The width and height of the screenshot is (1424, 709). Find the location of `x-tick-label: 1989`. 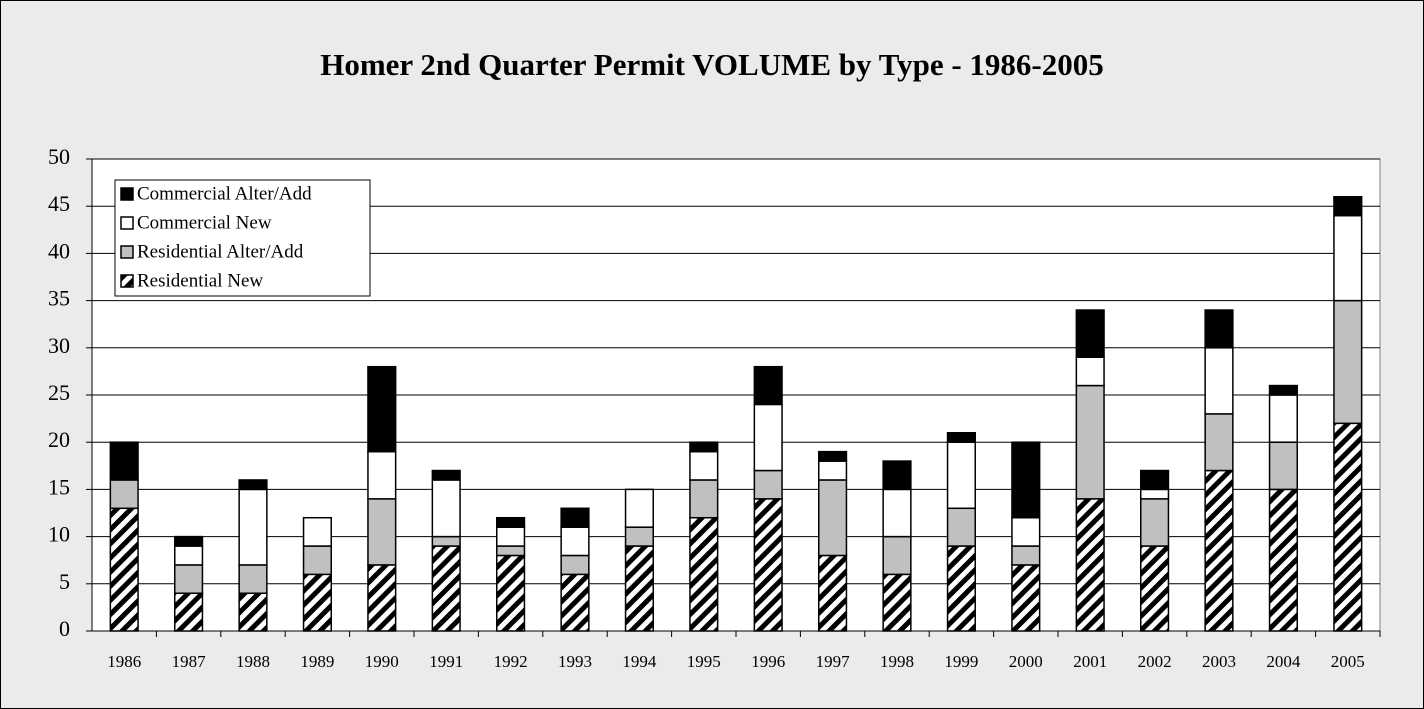

x-tick-label: 1989 is located at coordinates (317, 661).